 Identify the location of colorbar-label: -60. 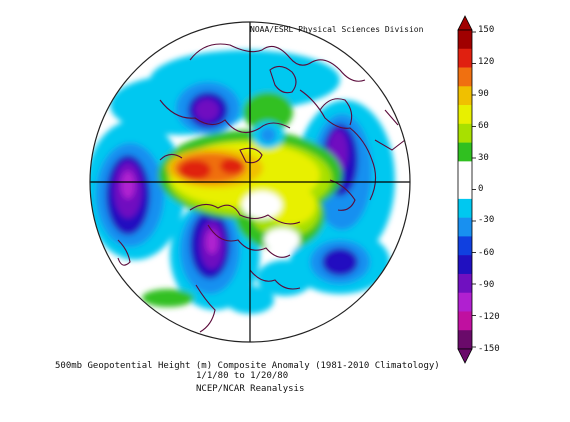
(486, 253).